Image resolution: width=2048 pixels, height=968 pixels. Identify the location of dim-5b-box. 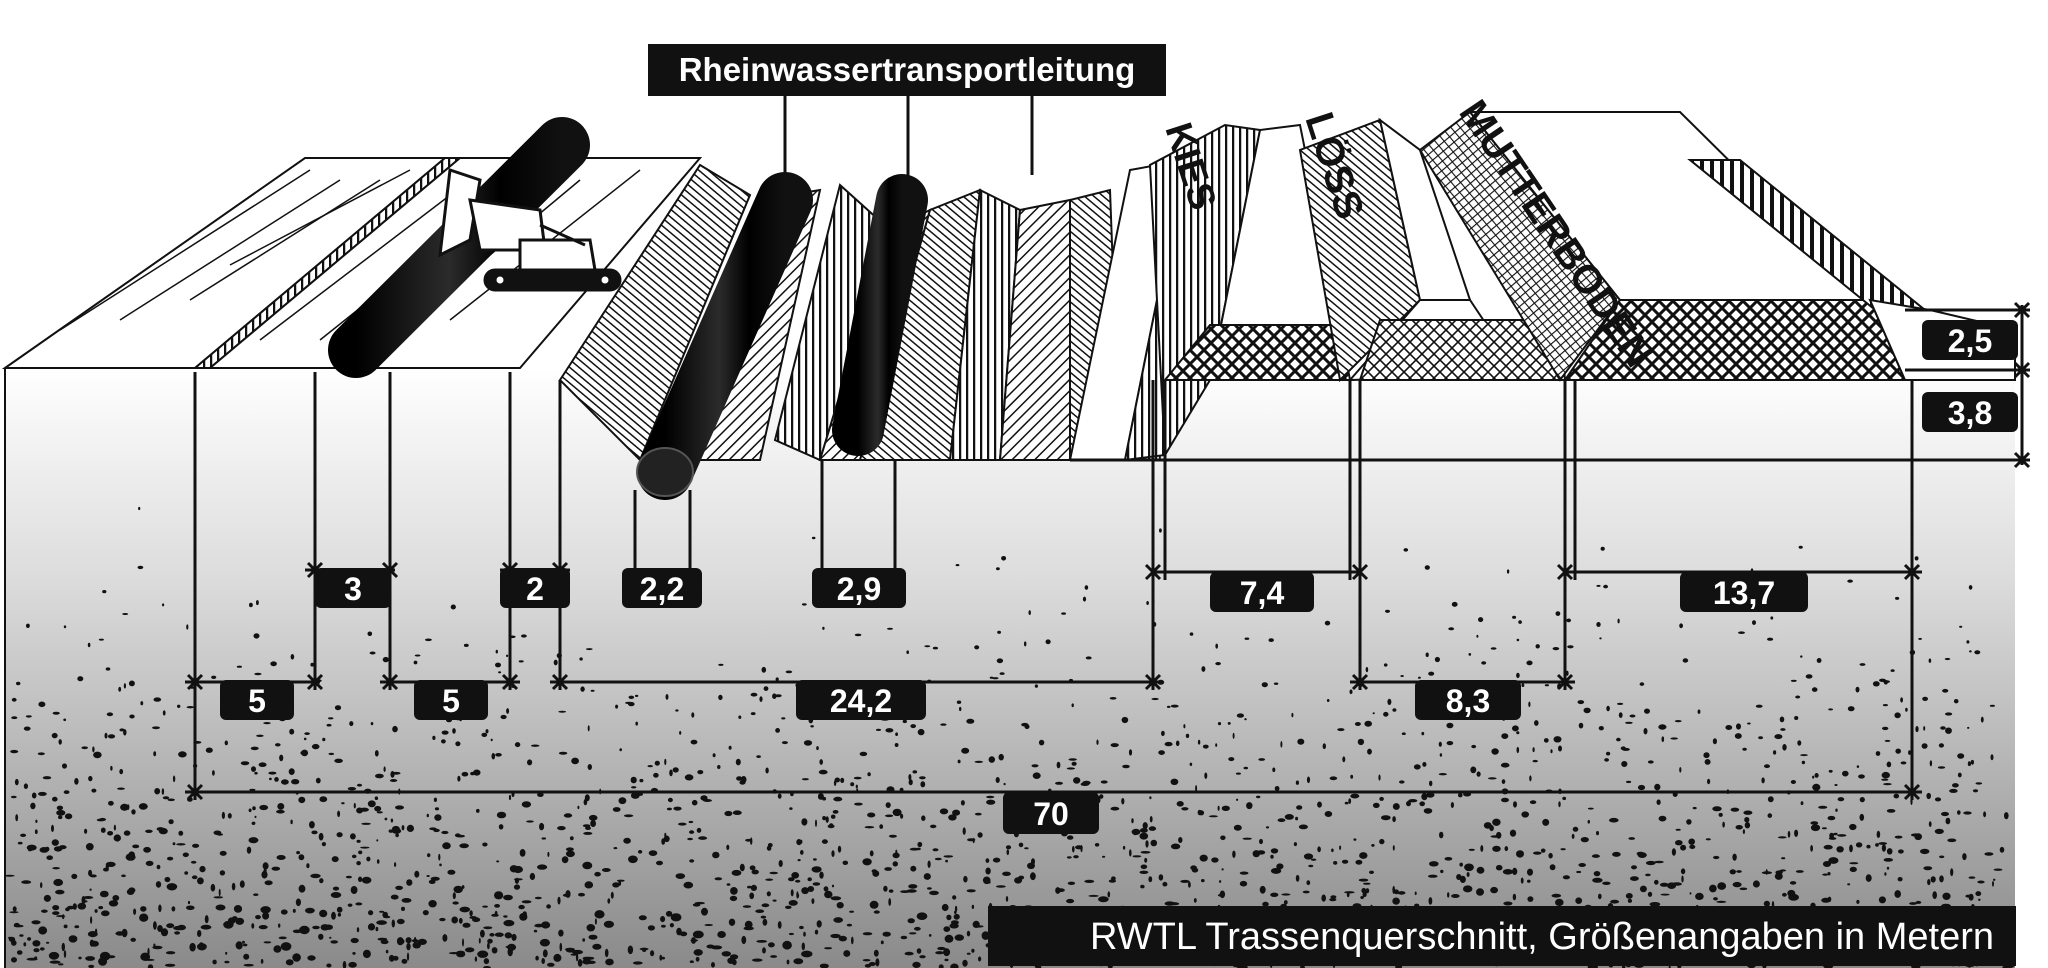
(451, 700).